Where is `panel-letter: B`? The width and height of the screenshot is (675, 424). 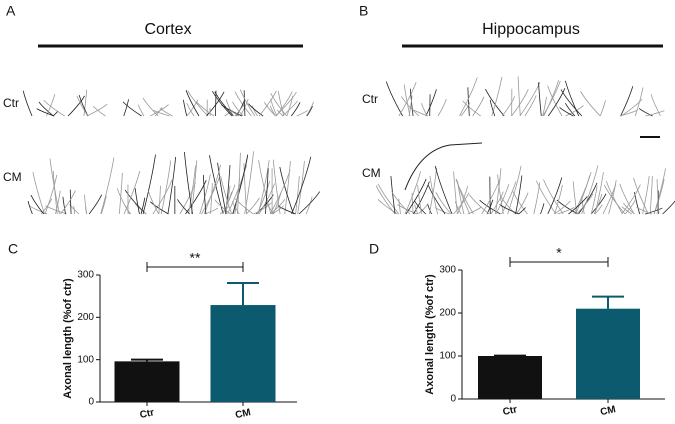
panel-letter: B is located at coordinates (363, 11).